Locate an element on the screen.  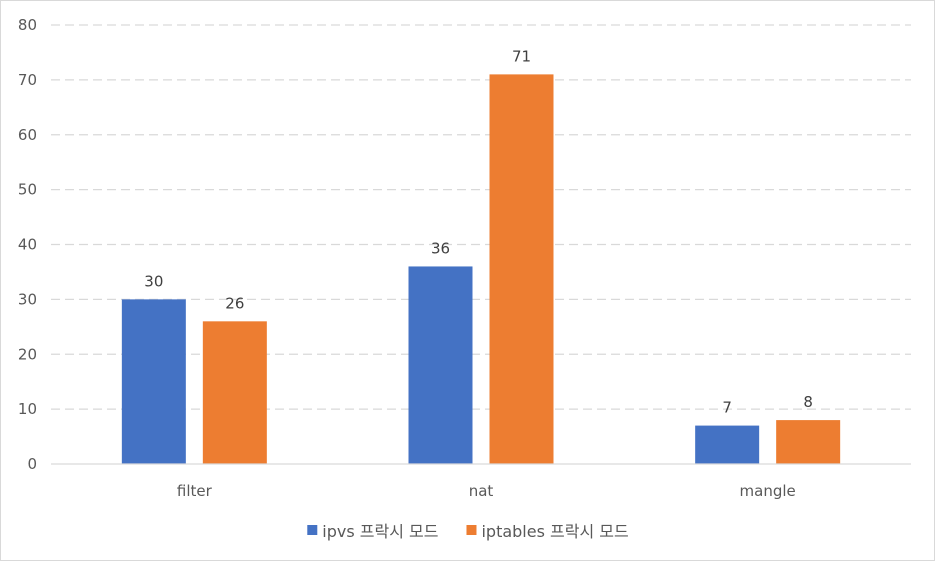
y-tick-label: 40 is located at coordinates (27, 245).